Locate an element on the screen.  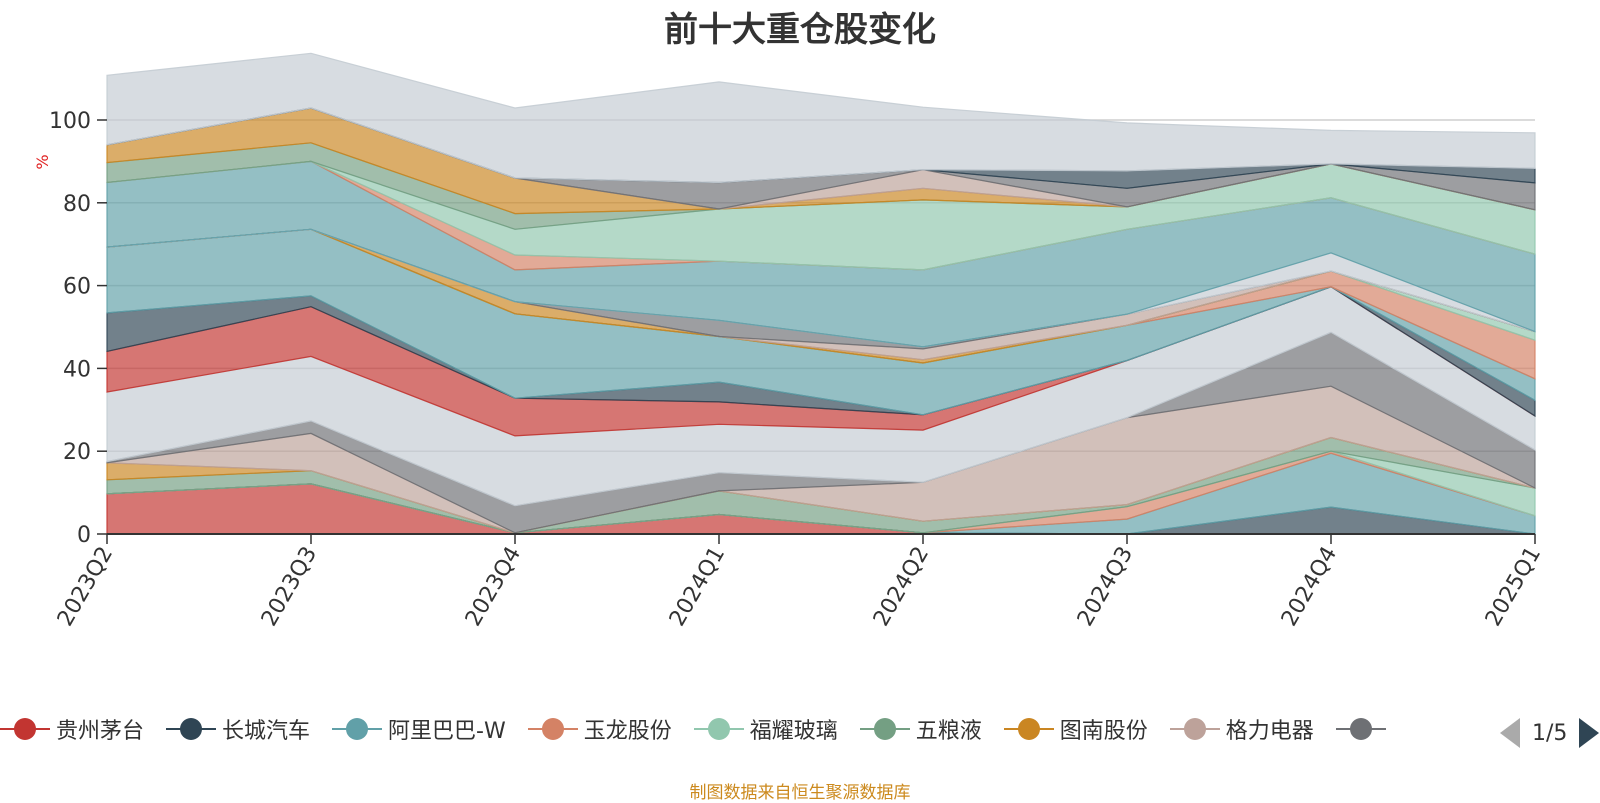
legend-label: 五粮液 is located at coordinates (948, 731).